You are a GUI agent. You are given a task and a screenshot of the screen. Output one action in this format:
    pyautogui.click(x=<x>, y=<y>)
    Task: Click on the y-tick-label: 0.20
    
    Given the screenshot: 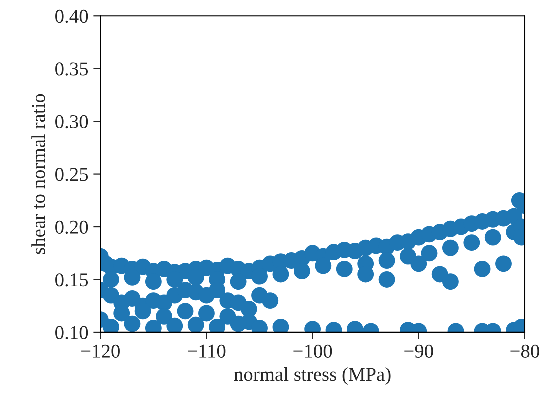 What is the action you would take?
    pyautogui.click(x=72, y=227)
    